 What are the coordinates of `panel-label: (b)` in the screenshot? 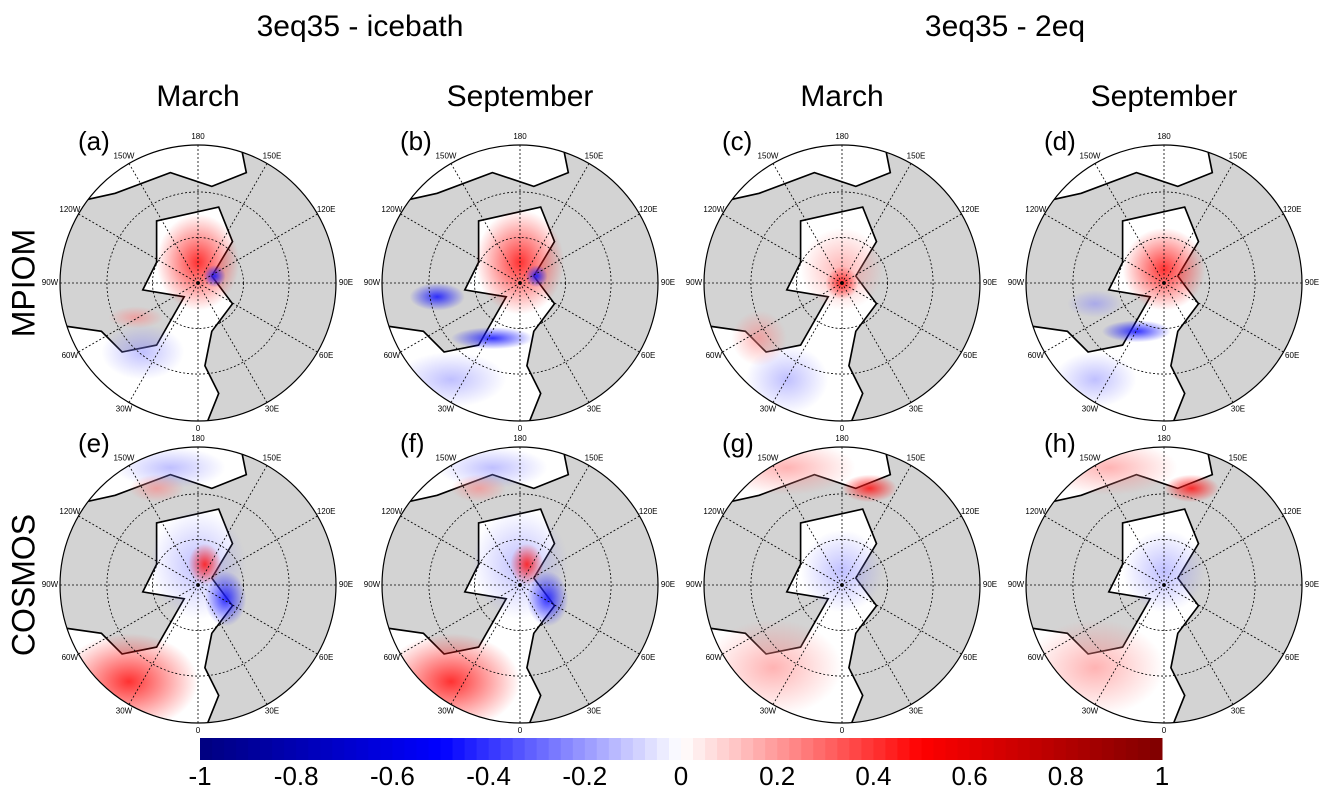 It's located at (416, 141).